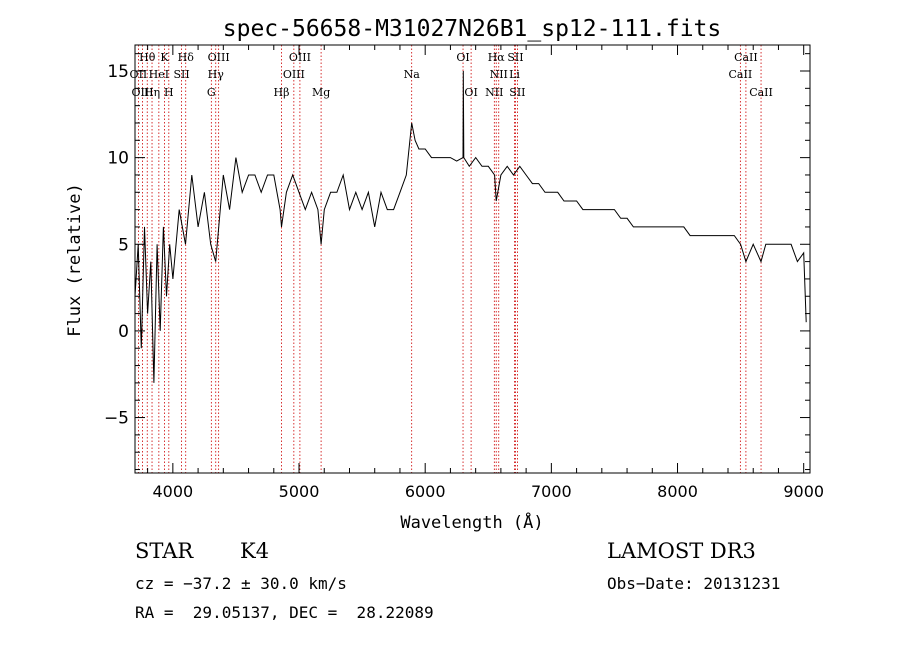  Describe the element at coordinates (241, 583) in the screenshot. I see `redshift-velocity: cz = −37.2 ± 30.0 km/s` at that location.